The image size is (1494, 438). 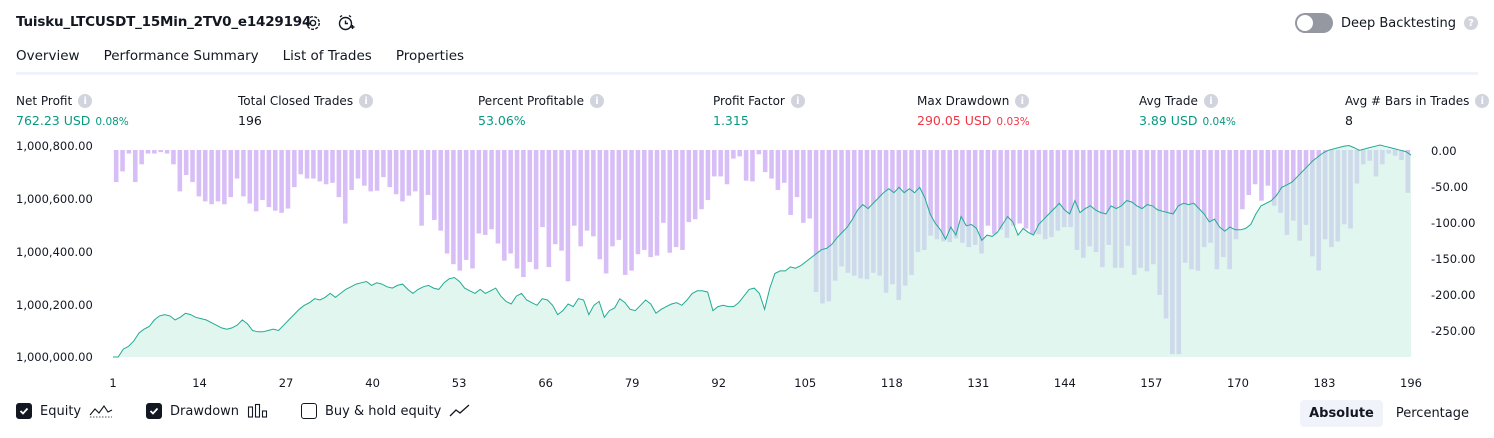 What do you see at coordinates (24, 411) in the screenshot?
I see `equity-checkbox` at bounding box center [24, 411].